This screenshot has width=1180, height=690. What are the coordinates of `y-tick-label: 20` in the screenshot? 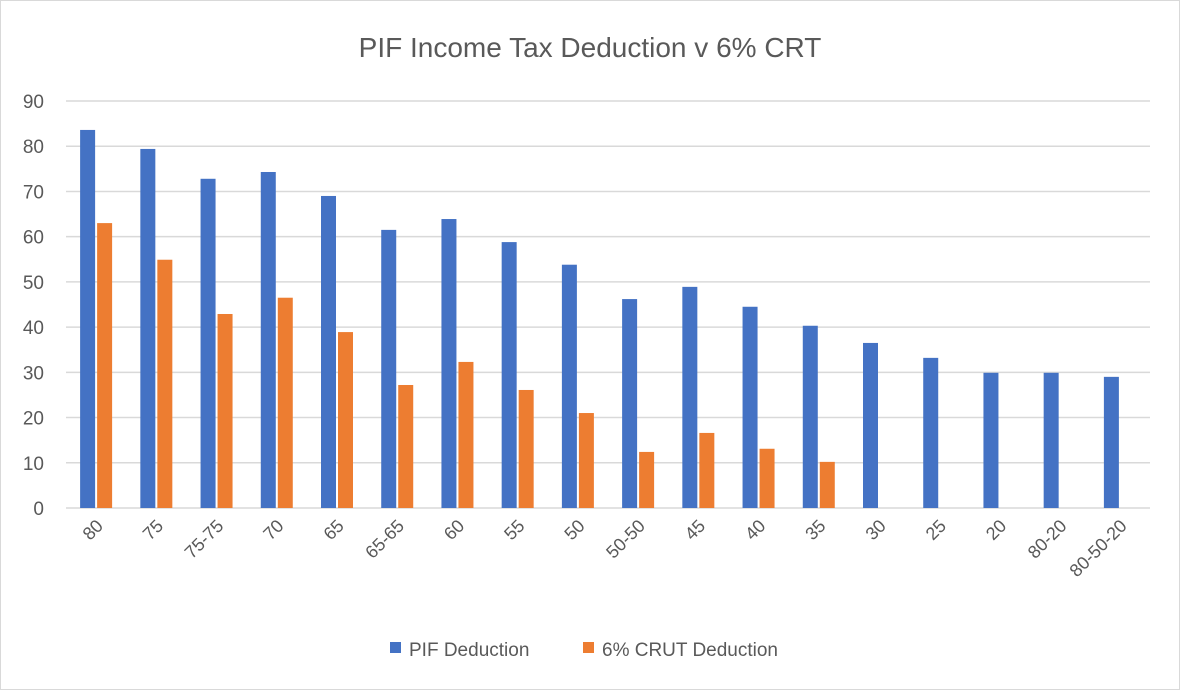 It's located at (33, 419).